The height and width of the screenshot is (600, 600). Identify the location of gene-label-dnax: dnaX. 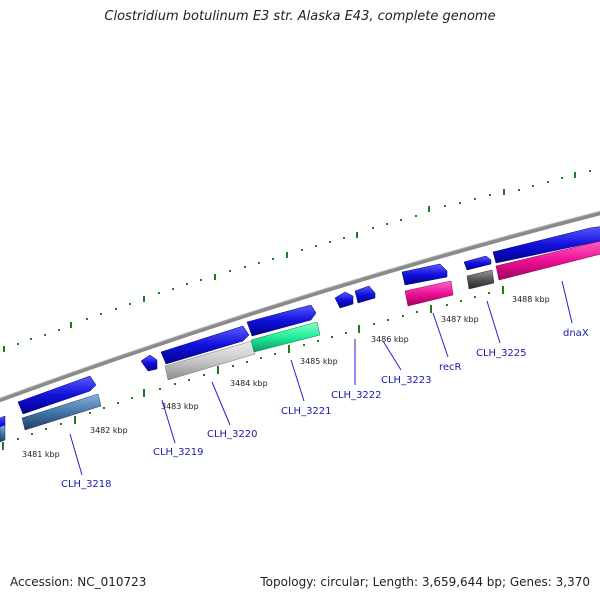
(576, 333).